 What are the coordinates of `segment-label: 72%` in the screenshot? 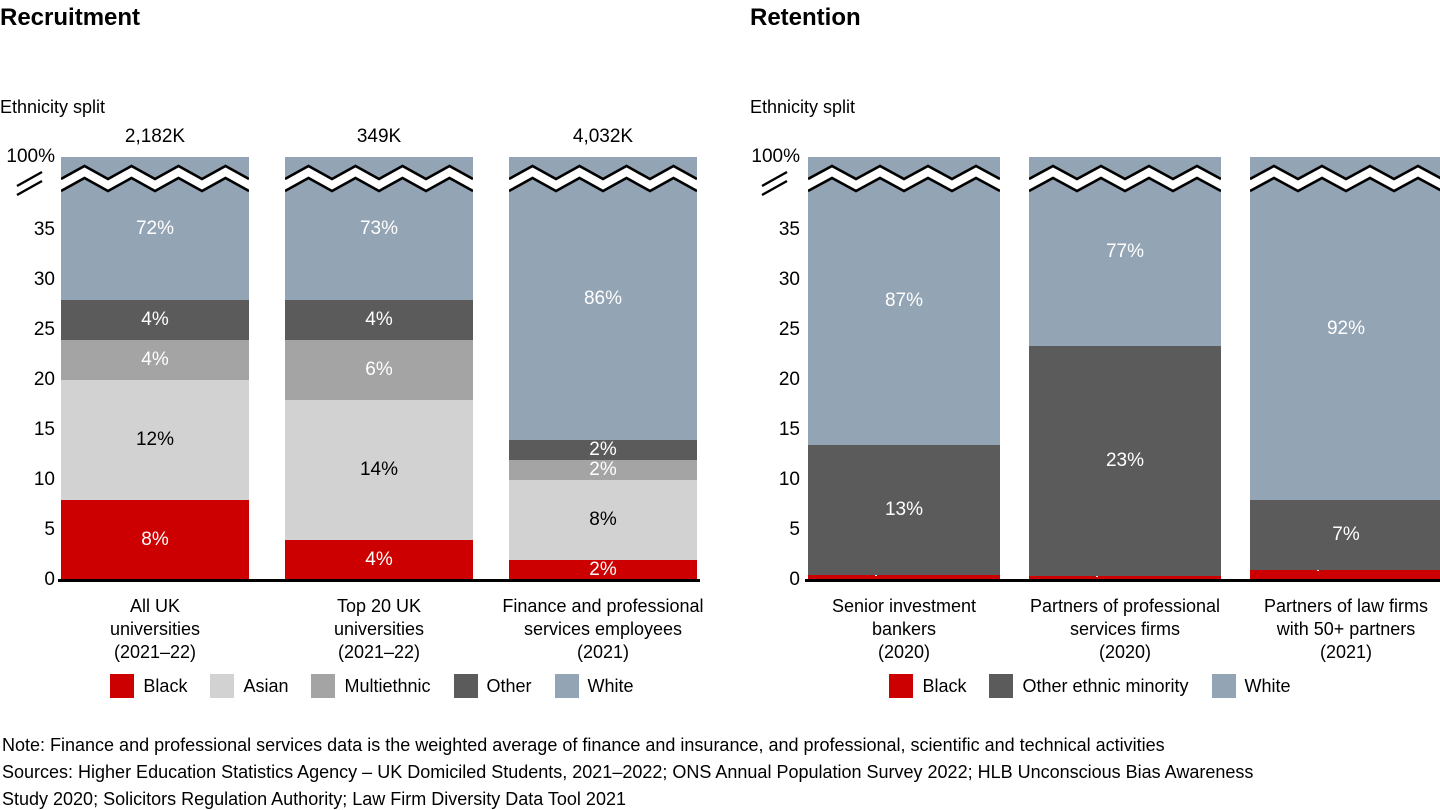 It's located at (155, 228).